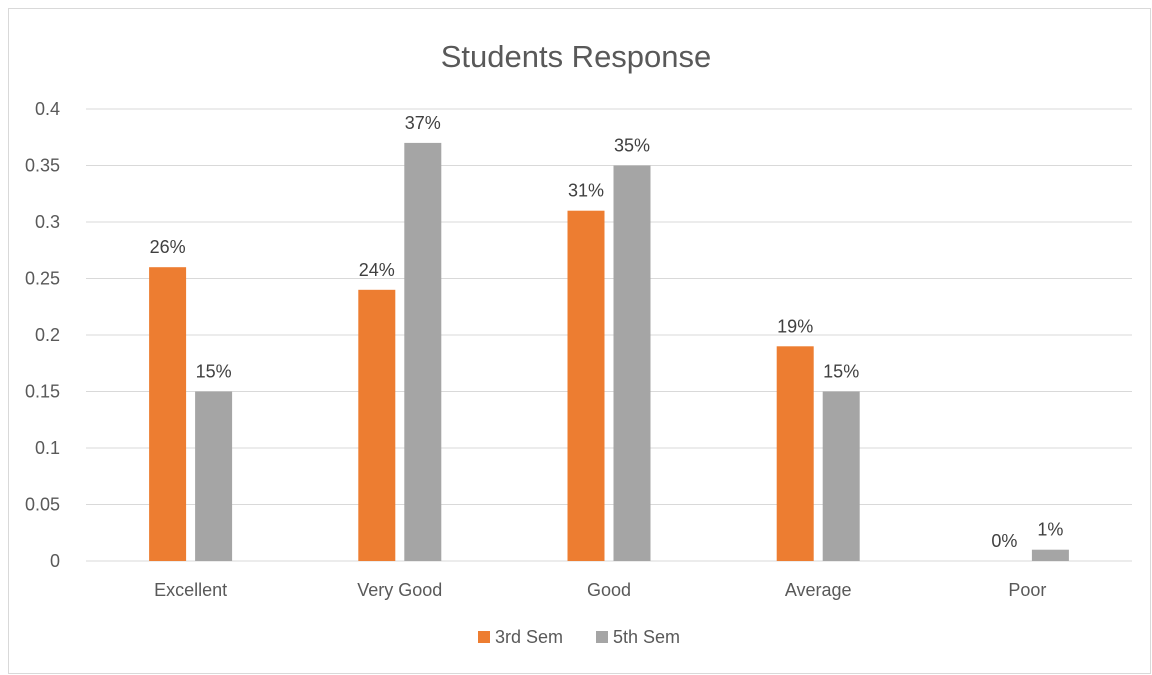 This screenshot has height=675, width=1152. What do you see at coordinates (795, 453) in the screenshot?
I see `bar-3rd-sem-average` at bounding box center [795, 453].